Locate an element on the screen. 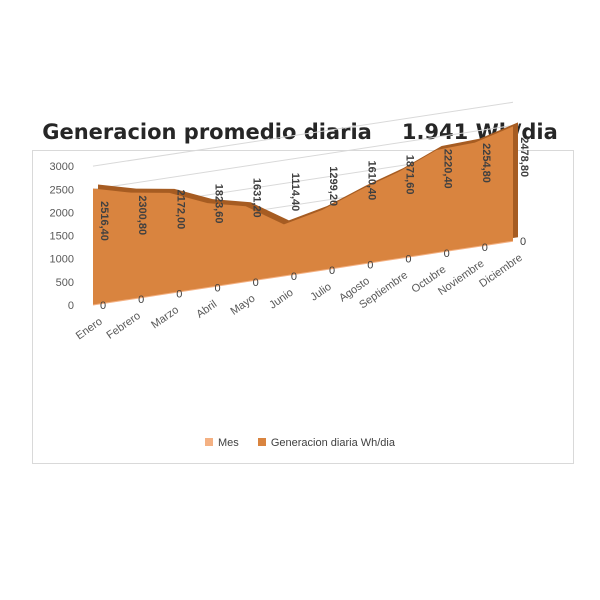 The height and width of the screenshot is (600, 600). data-label-generacion: 2300,80 is located at coordinates (142, 215).